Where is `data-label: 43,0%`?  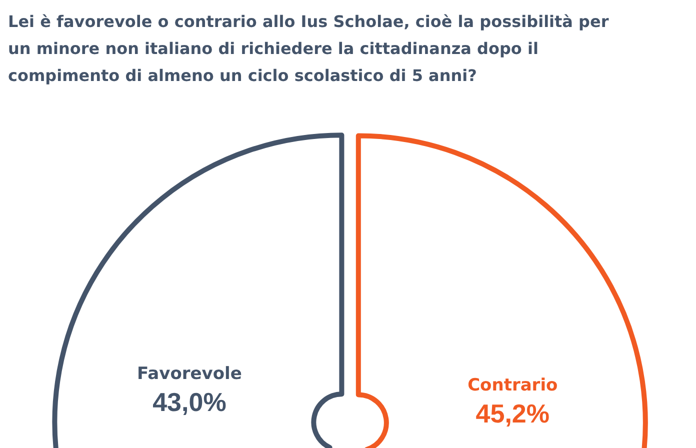 data-label: 43,0% is located at coordinates (189, 402).